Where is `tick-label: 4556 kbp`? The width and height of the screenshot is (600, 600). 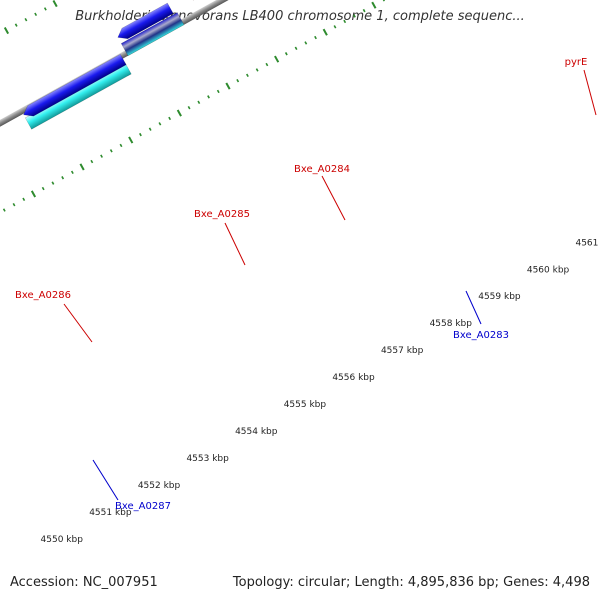 tick-label: 4556 kbp is located at coordinates (353, 378).